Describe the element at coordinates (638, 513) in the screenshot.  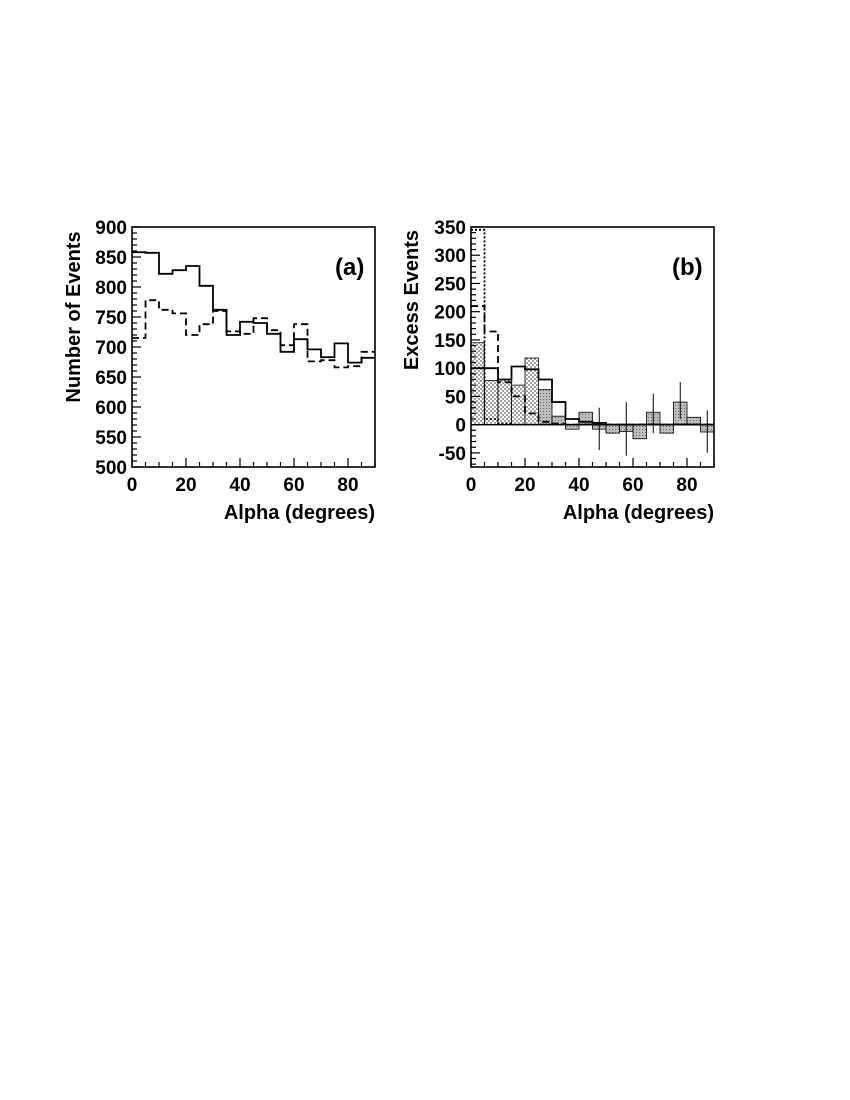
I see `x-axis-title-b: Alpha (degrees)` at that location.